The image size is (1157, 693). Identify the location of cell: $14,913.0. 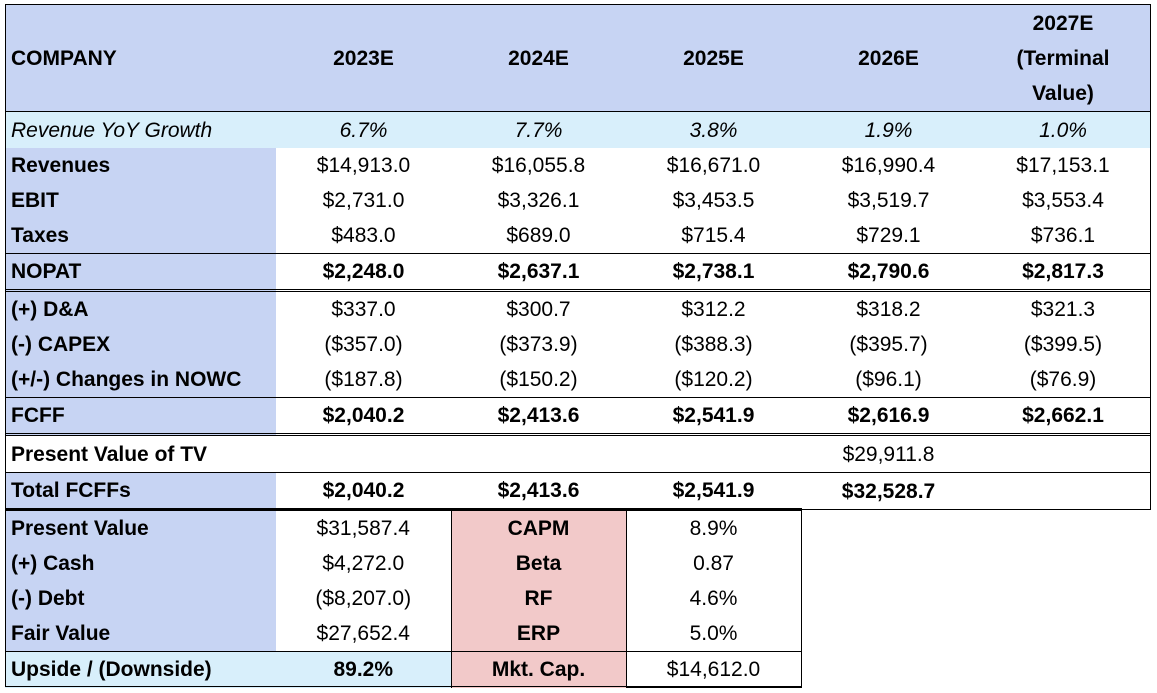
(363, 165).